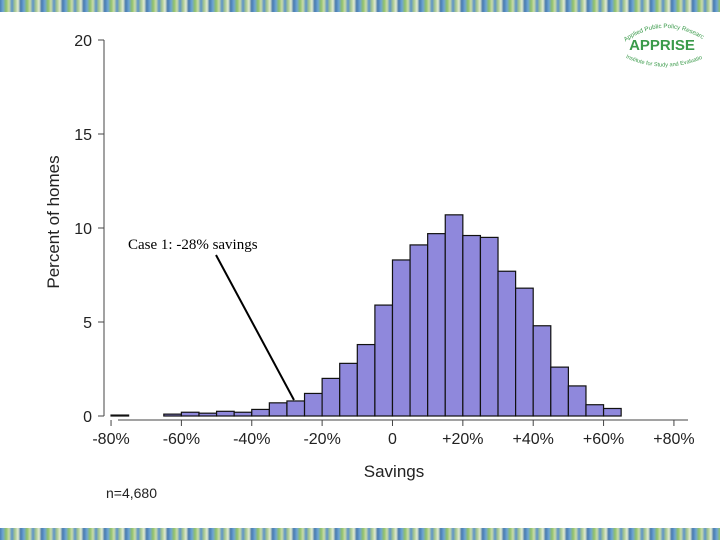 The width and height of the screenshot is (720, 540). What do you see at coordinates (255, 327) in the screenshot?
I see `annotation-pointer-line` at bounding box center [255, 327].